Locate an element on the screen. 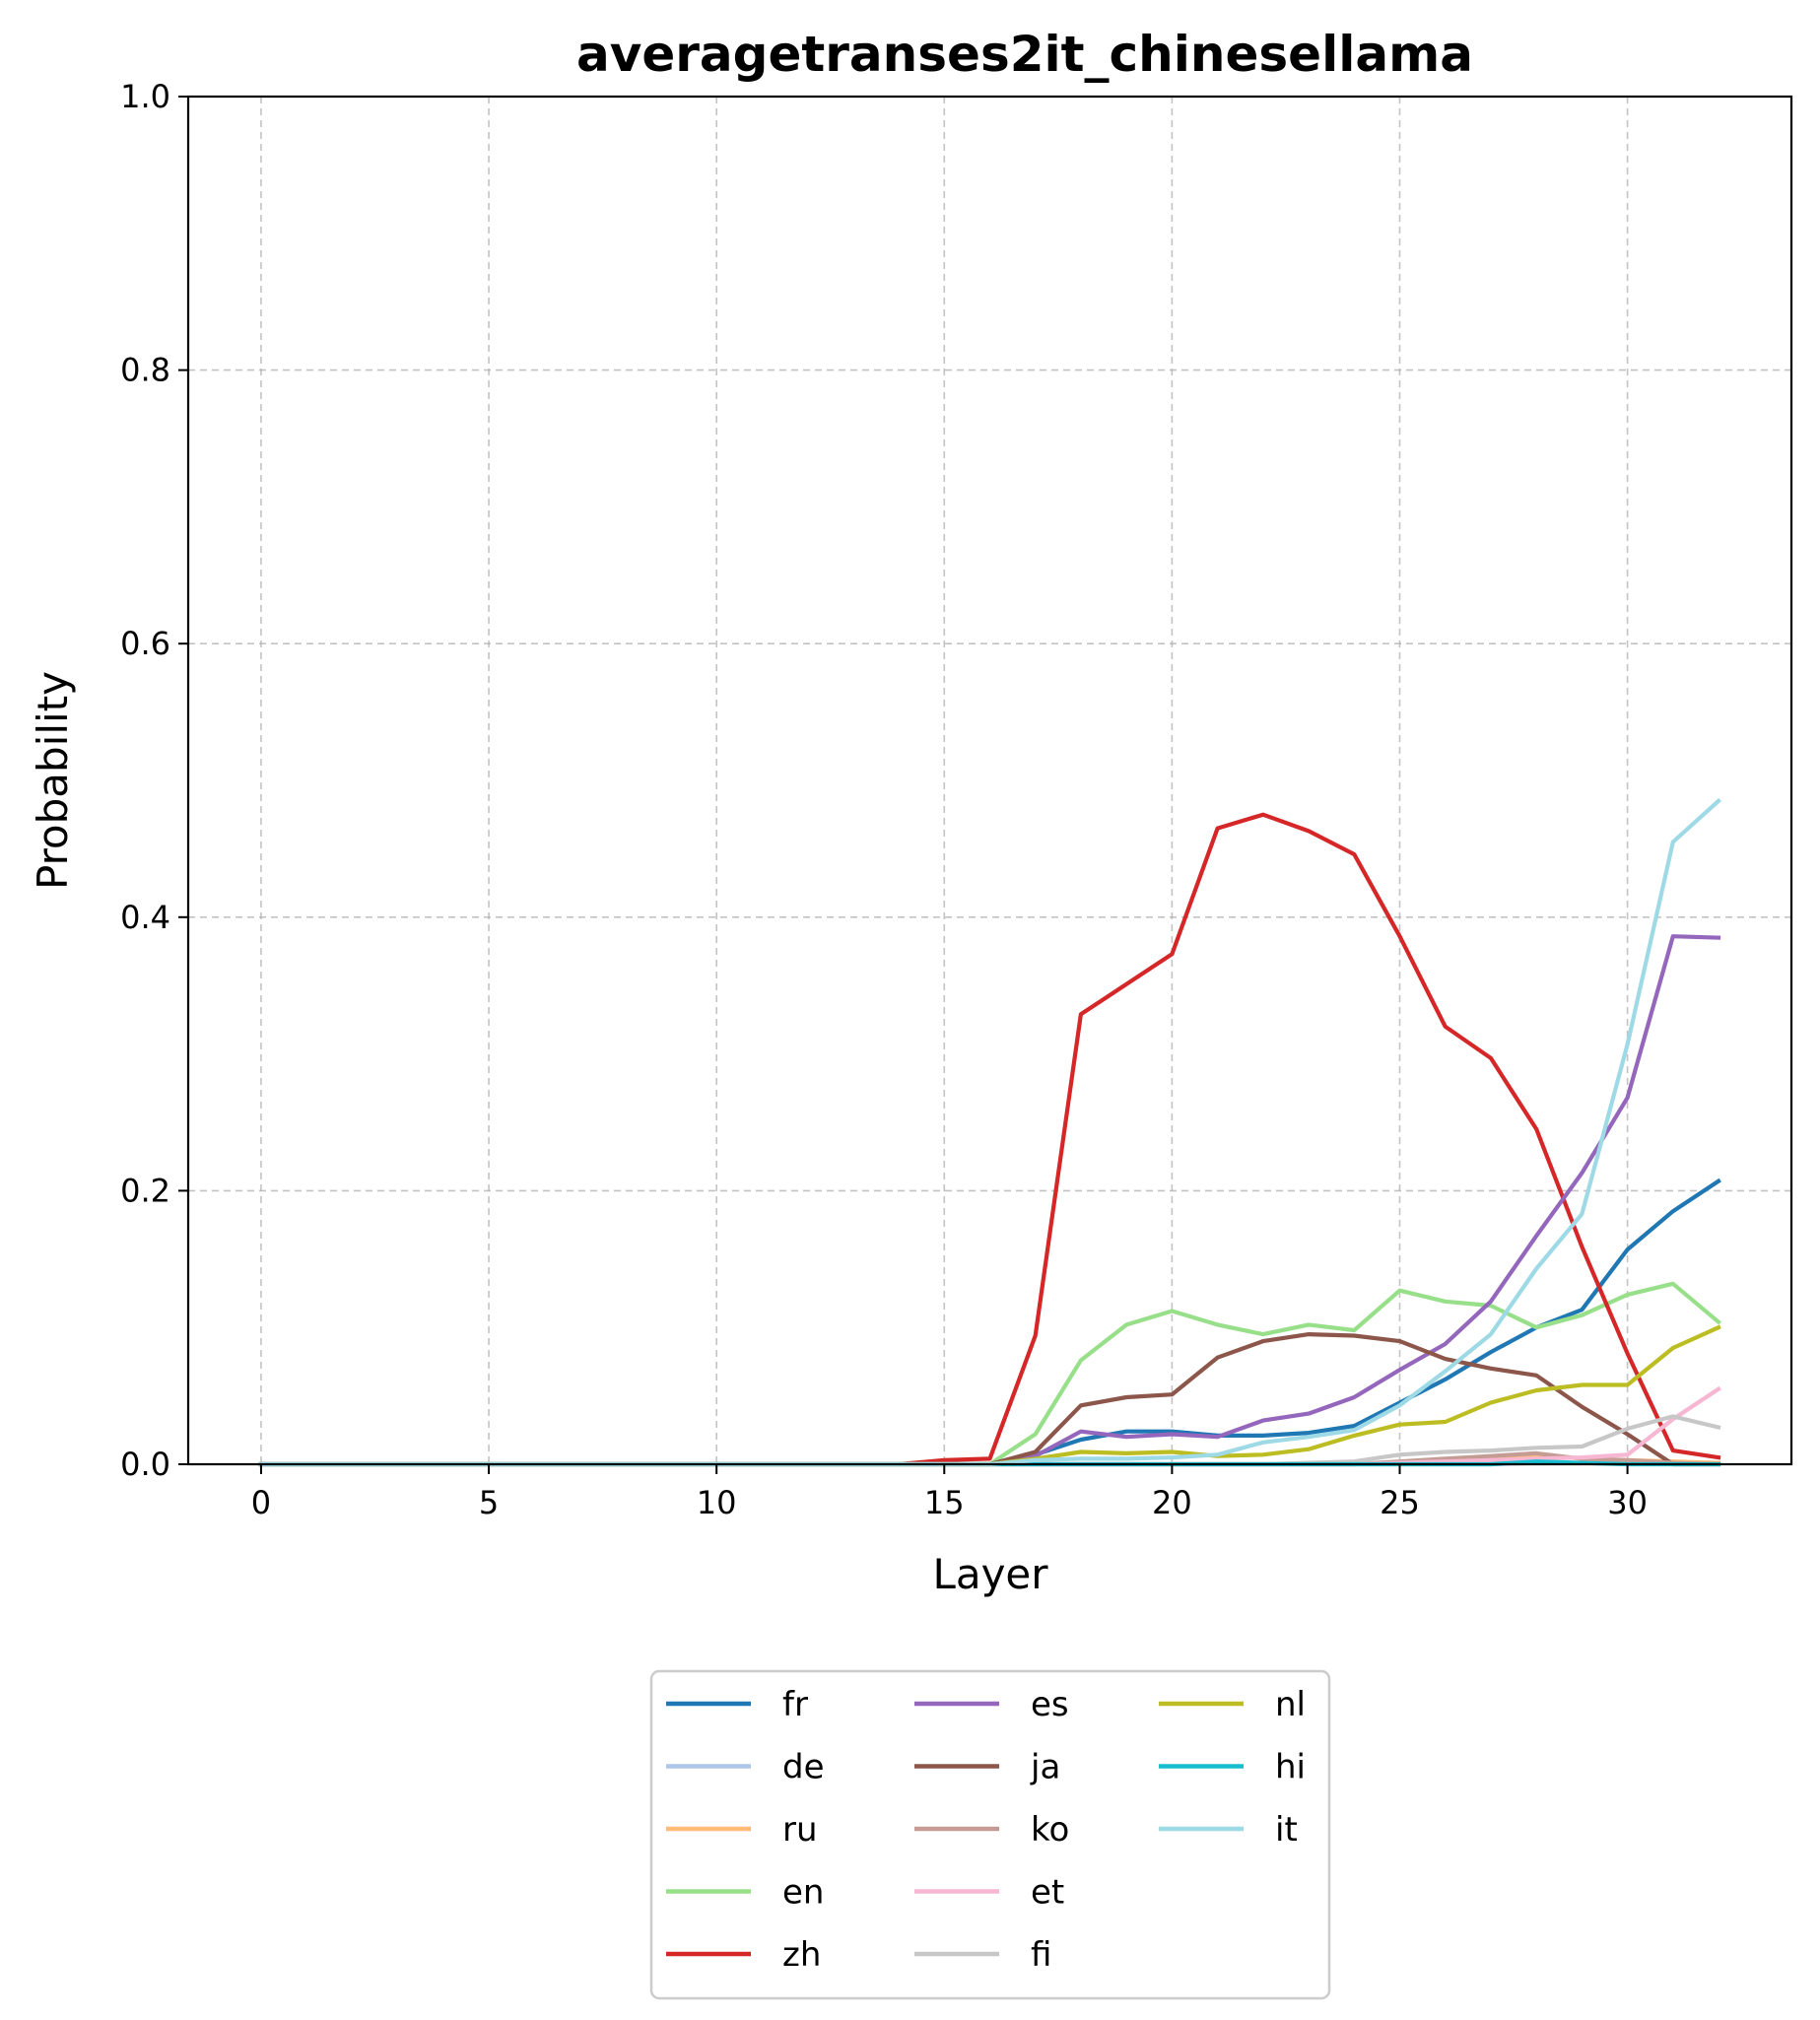 The image size is (1820, 2020). legend-label-es: es is located at coordinates (1050, 1704).